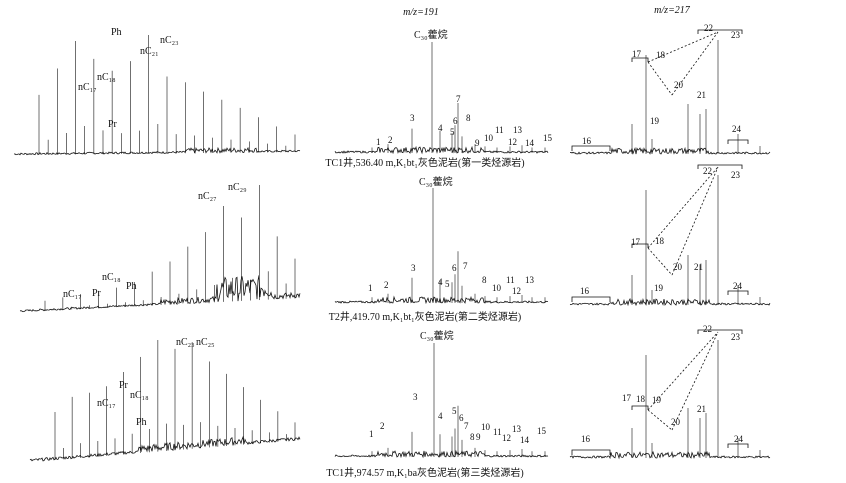 The height and width of the screenshot is (483, 846). What do you see at coordinates (165, 448) in the screenshot?
I see `gc3-baseline` at bounding box center [165, 448].